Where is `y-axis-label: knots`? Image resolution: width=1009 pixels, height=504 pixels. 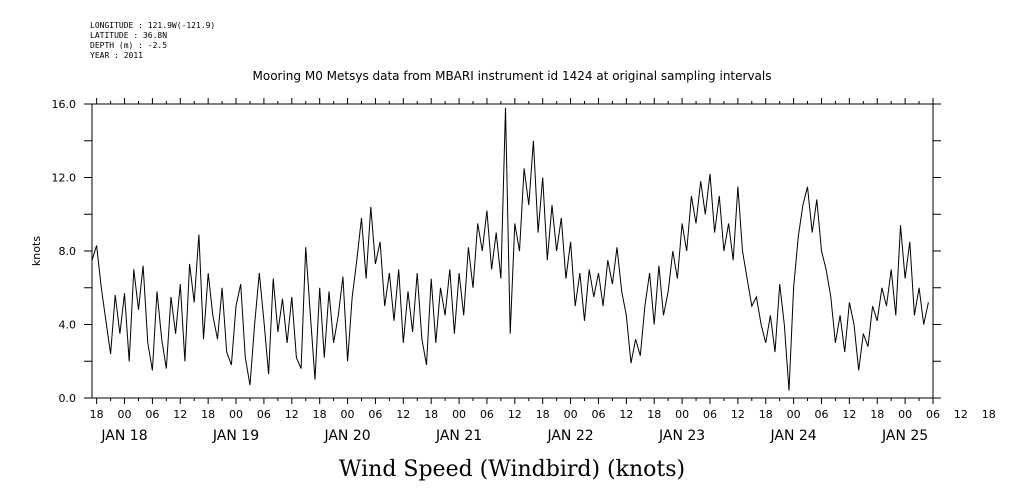
y-axis-label: knots is located at coordinates (36, 251).